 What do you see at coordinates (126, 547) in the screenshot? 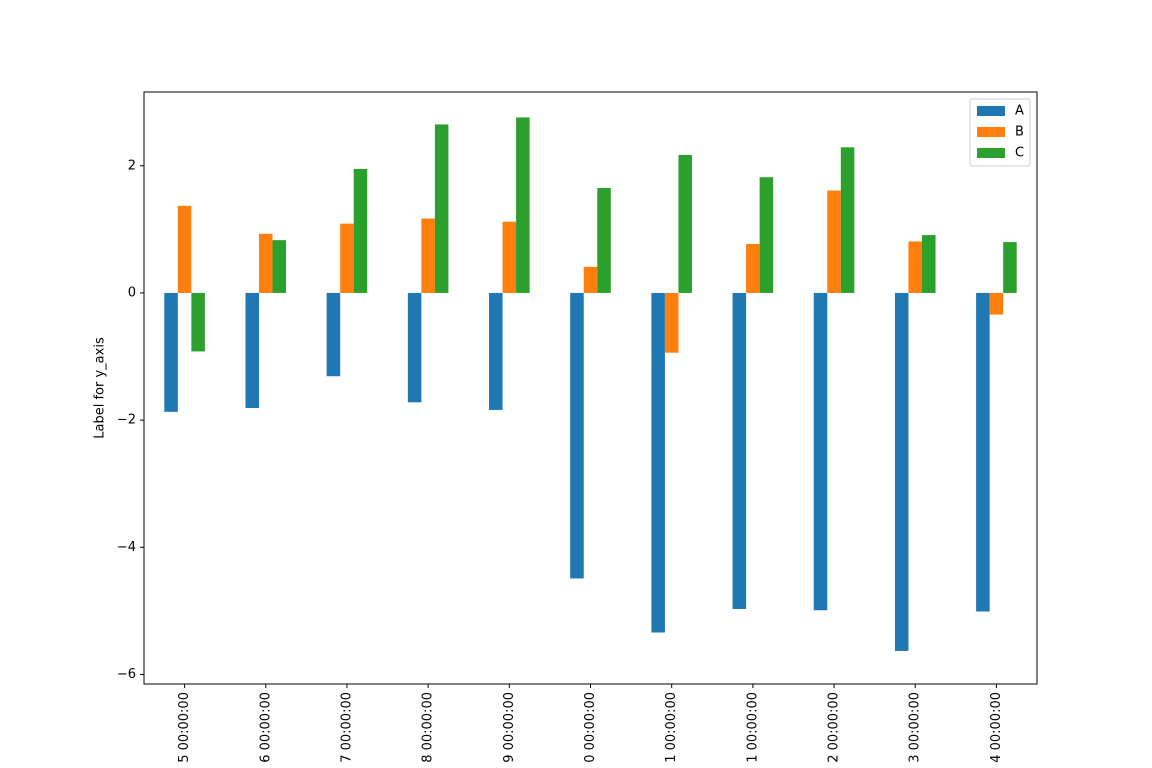
I see `y-tick-label: −4` at bounding box center [126, 547].